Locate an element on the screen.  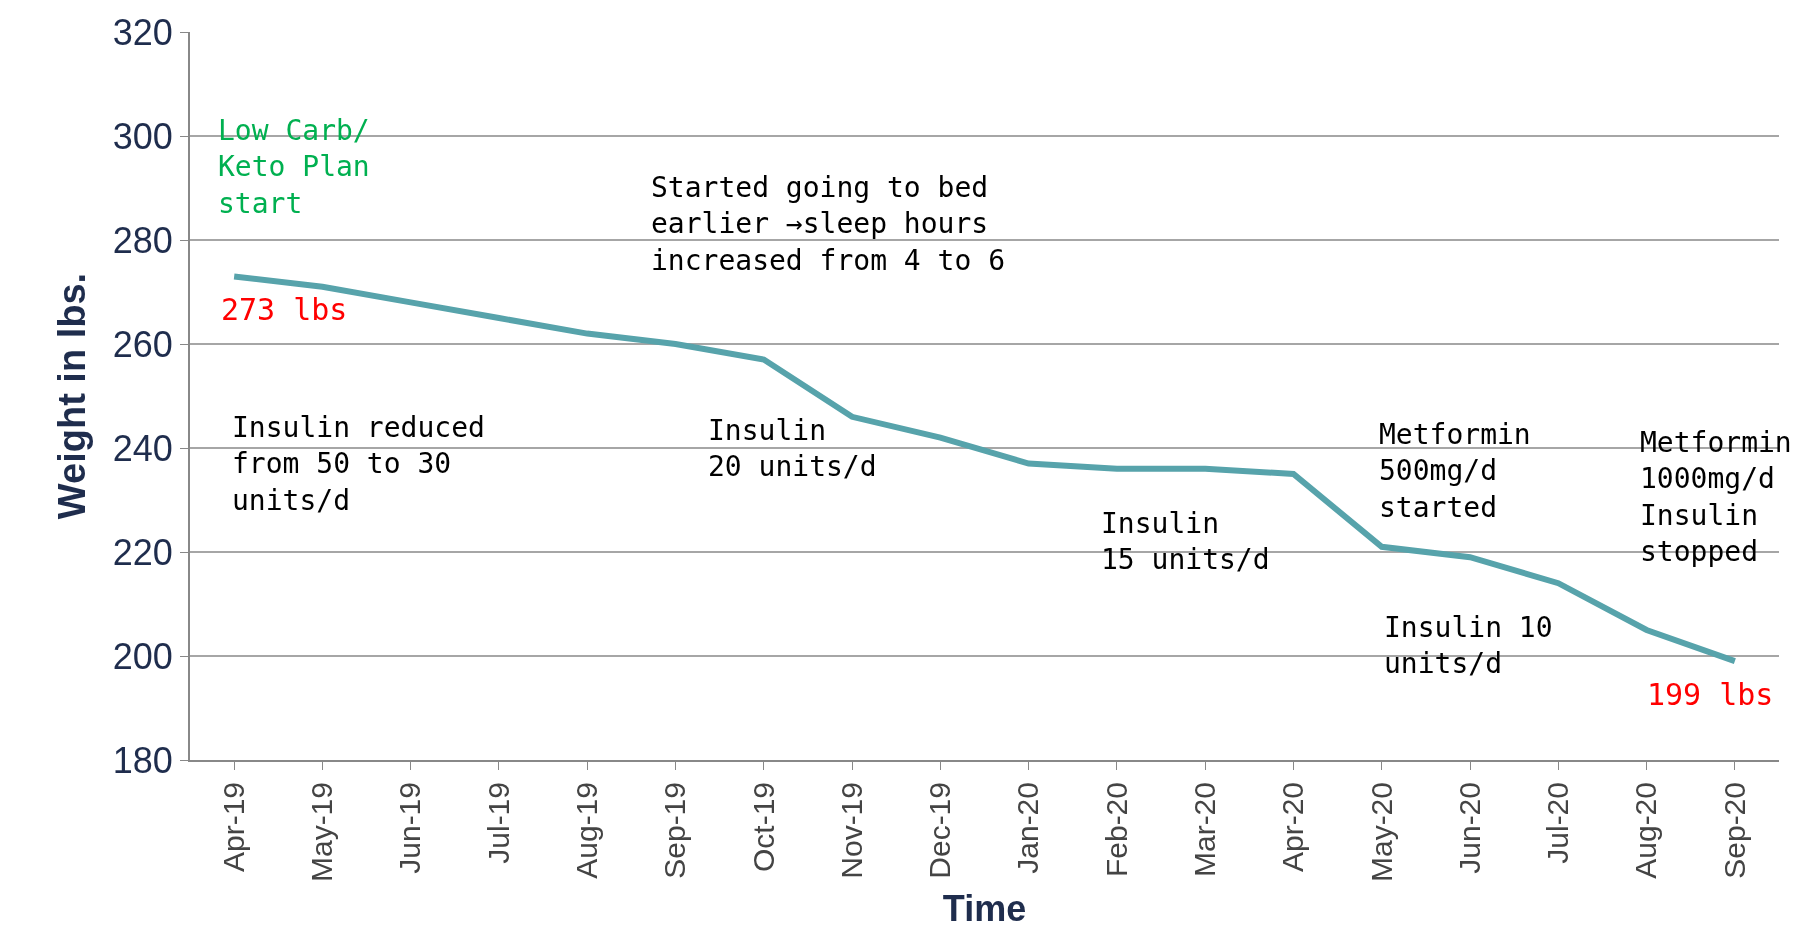
annotation: Insulin 20 units/d is located at coordinates (792, 449).